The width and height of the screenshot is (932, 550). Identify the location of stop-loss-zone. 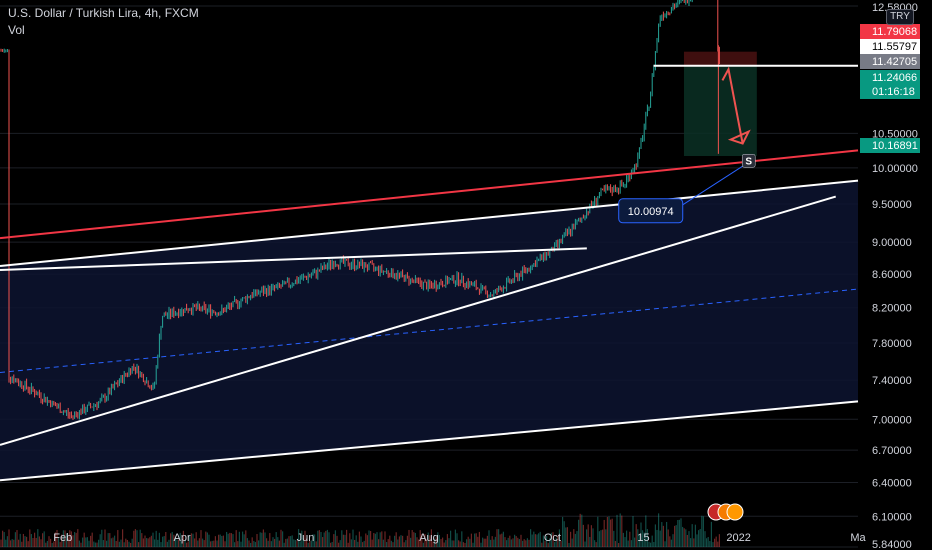
(720, 58).